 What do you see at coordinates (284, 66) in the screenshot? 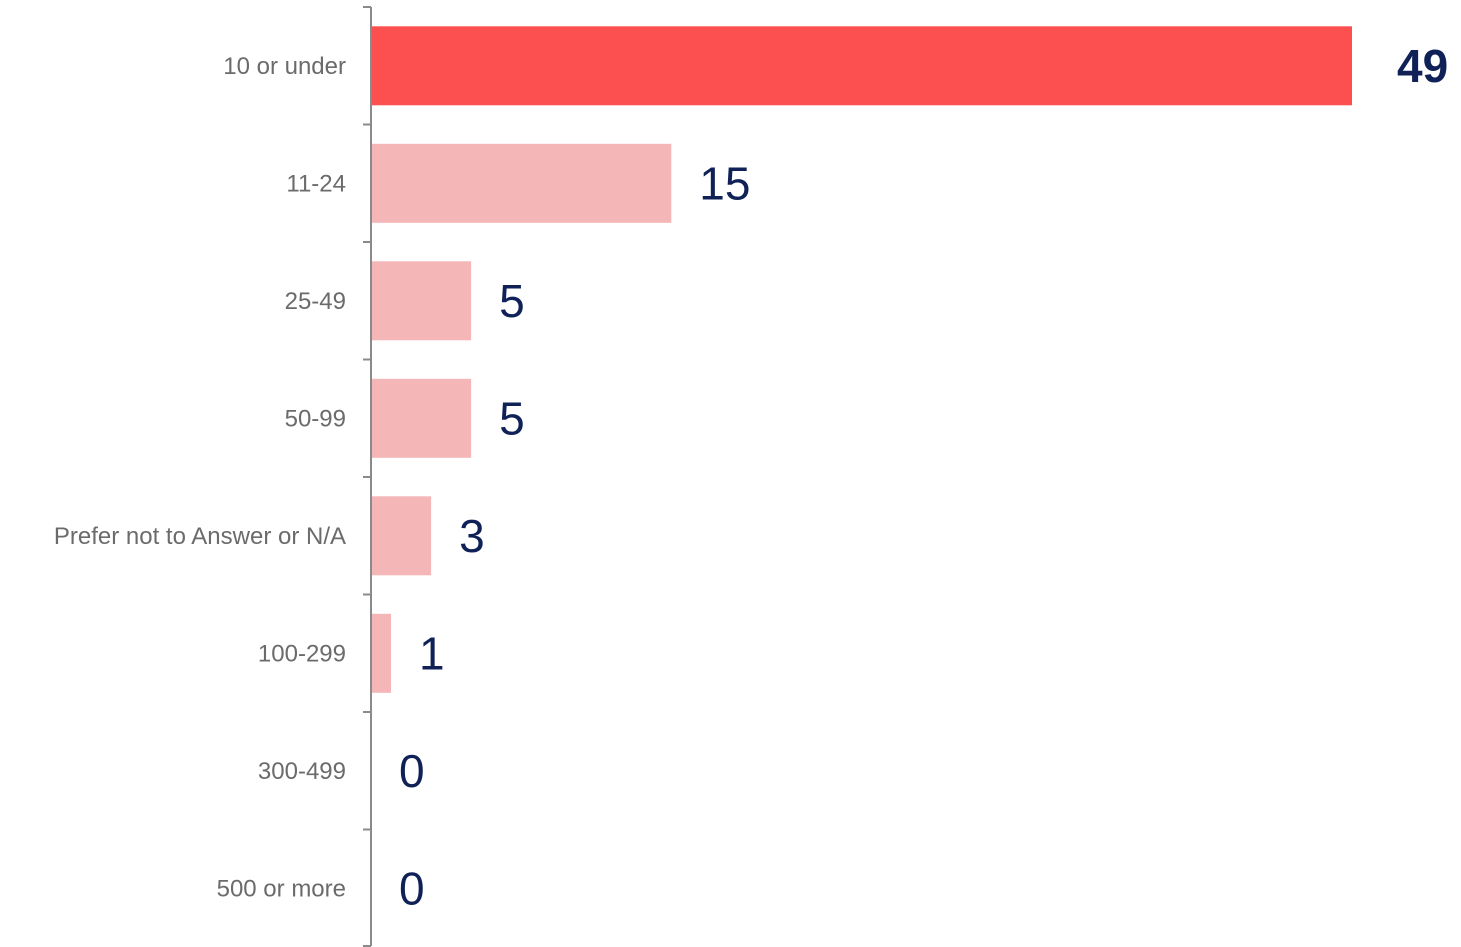
I see `category-label: 10 or under` at bounding box center [284, 66].